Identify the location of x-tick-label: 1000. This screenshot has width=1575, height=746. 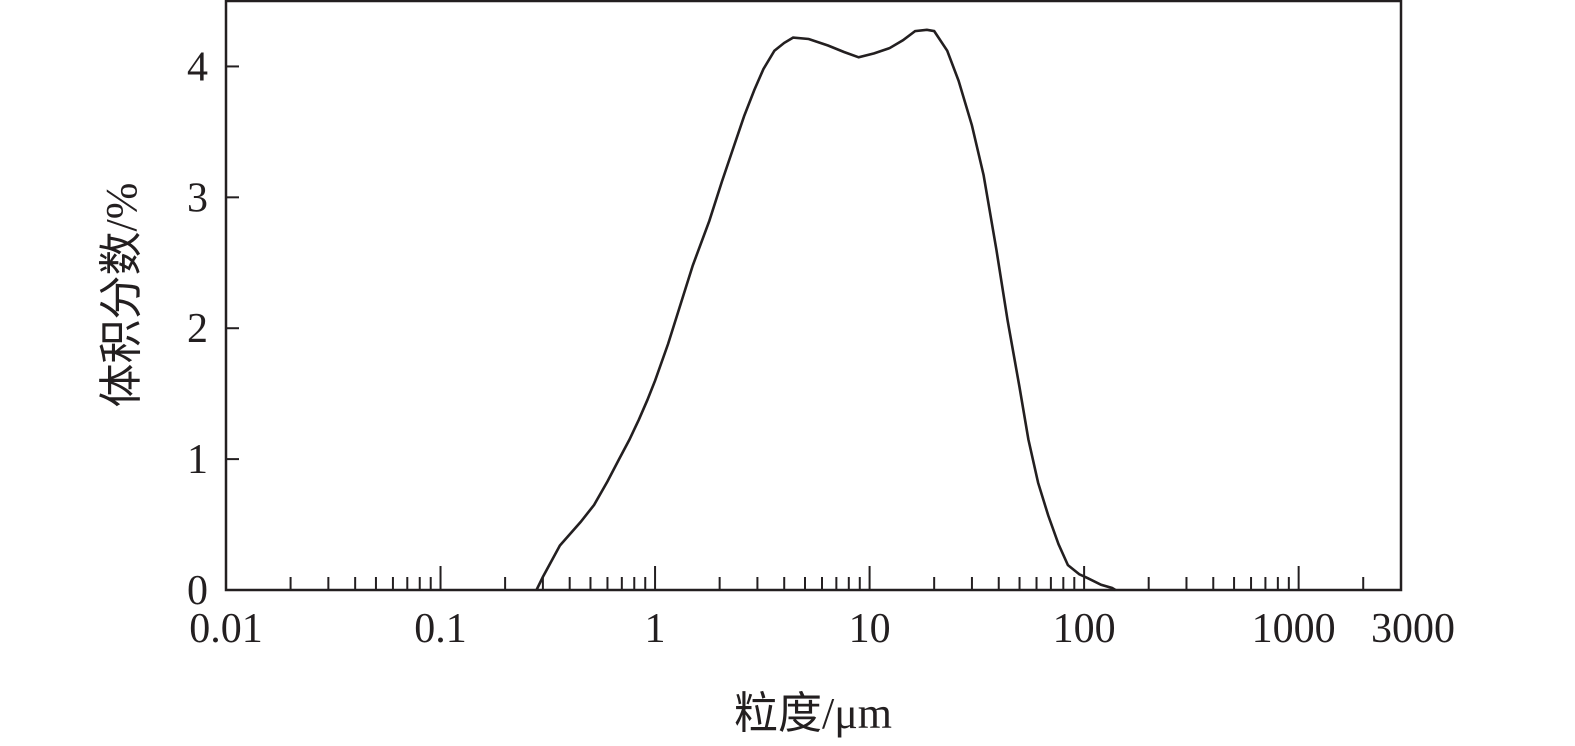
(1294, 629).